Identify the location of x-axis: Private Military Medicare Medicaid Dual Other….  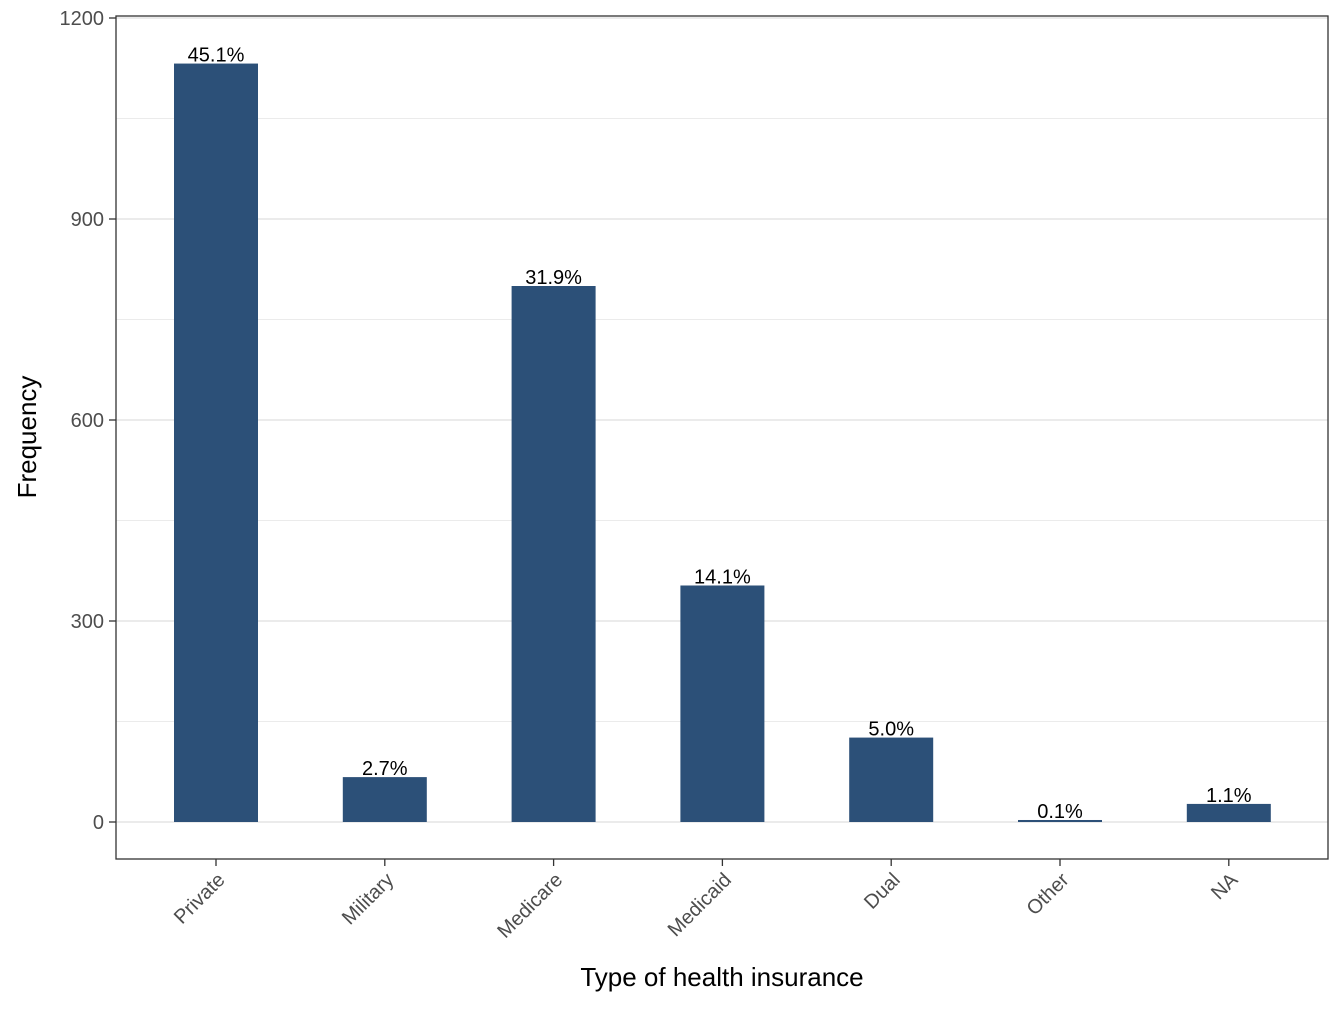
(706, 901).